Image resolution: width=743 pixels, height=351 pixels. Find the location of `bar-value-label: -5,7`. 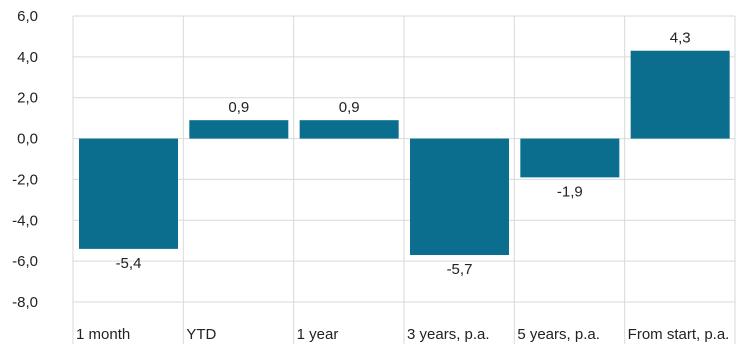

bar-value-label: -5,7 is located at coordinates (460, 269).